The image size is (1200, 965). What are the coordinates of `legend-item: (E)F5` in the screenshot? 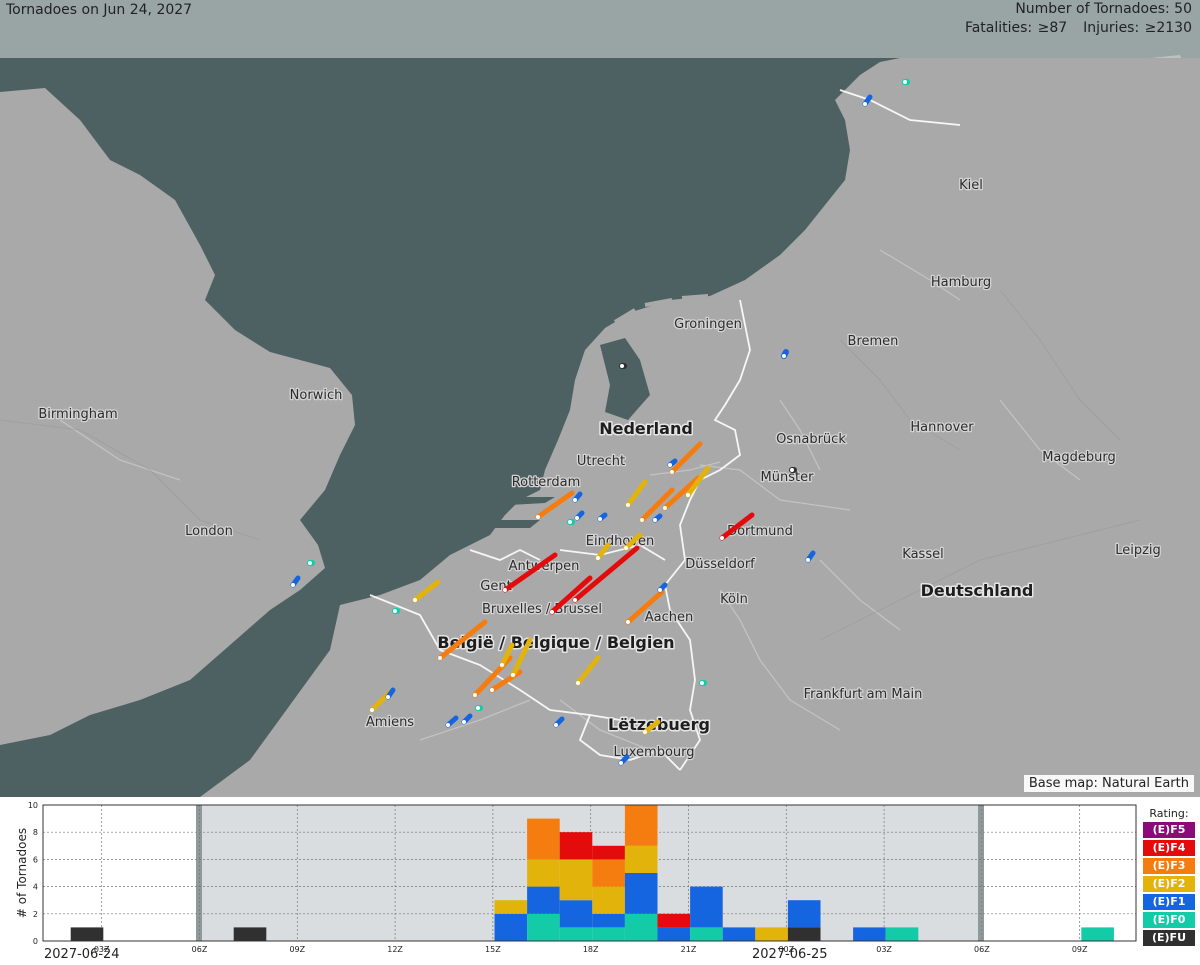 It's located at (1169, 830).